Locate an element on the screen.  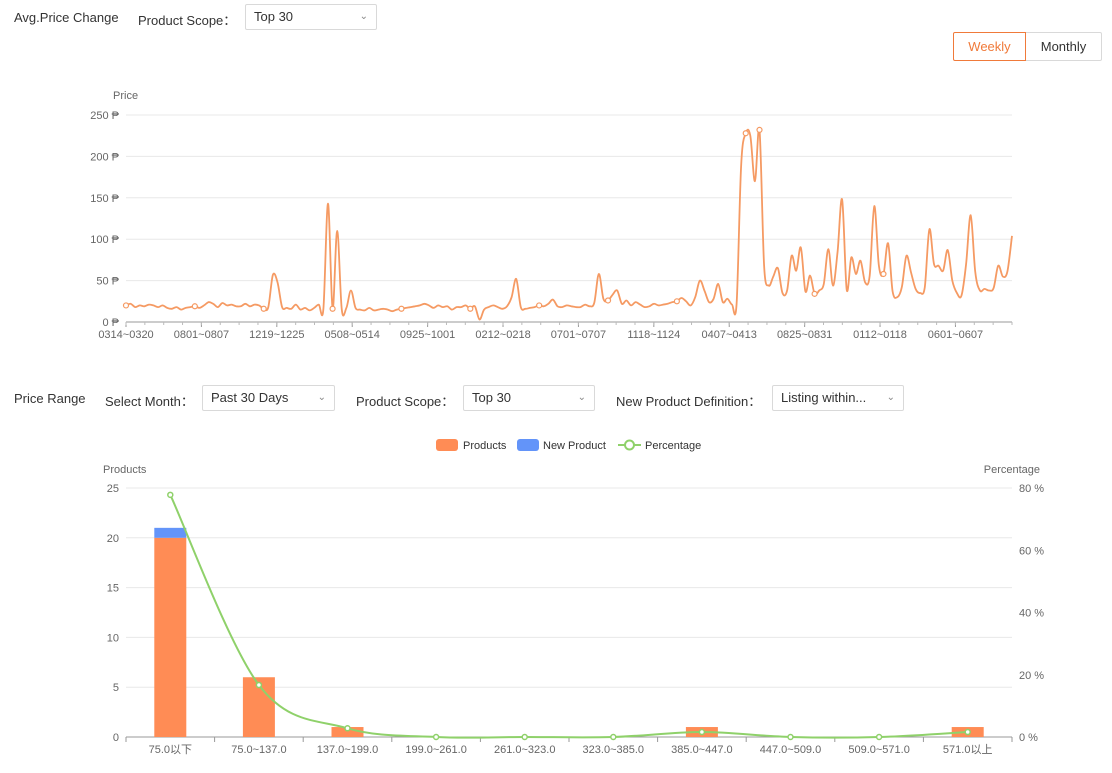
monthly-toggle-button: Monthly is located at coordinates (1063, 46).